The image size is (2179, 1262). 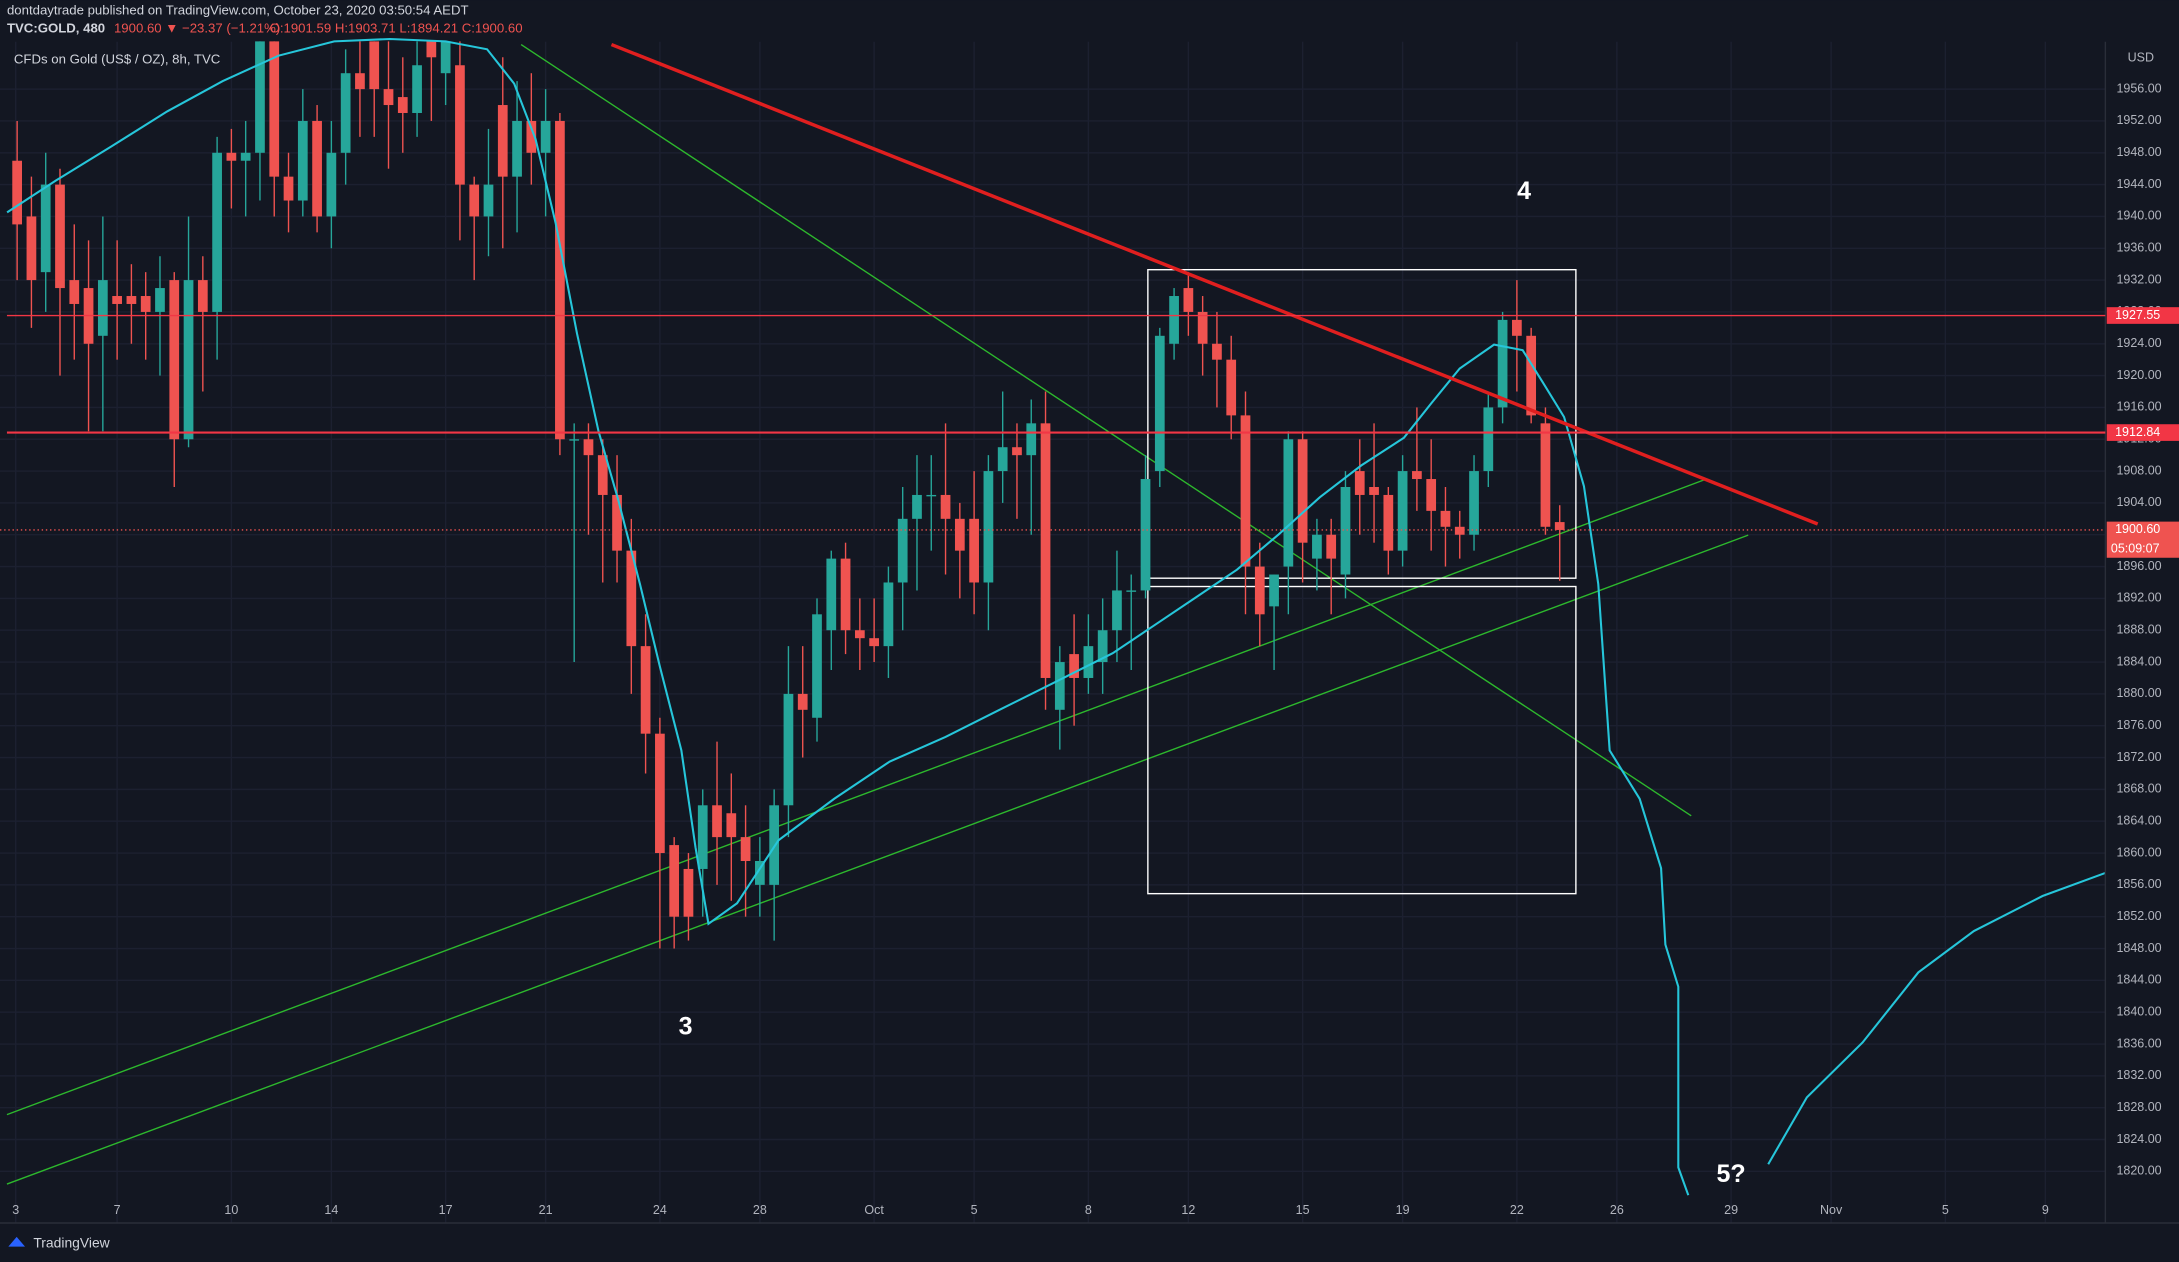 I want to click on symbol: TVC:GOLD, 480, so click(x=56, y=28).